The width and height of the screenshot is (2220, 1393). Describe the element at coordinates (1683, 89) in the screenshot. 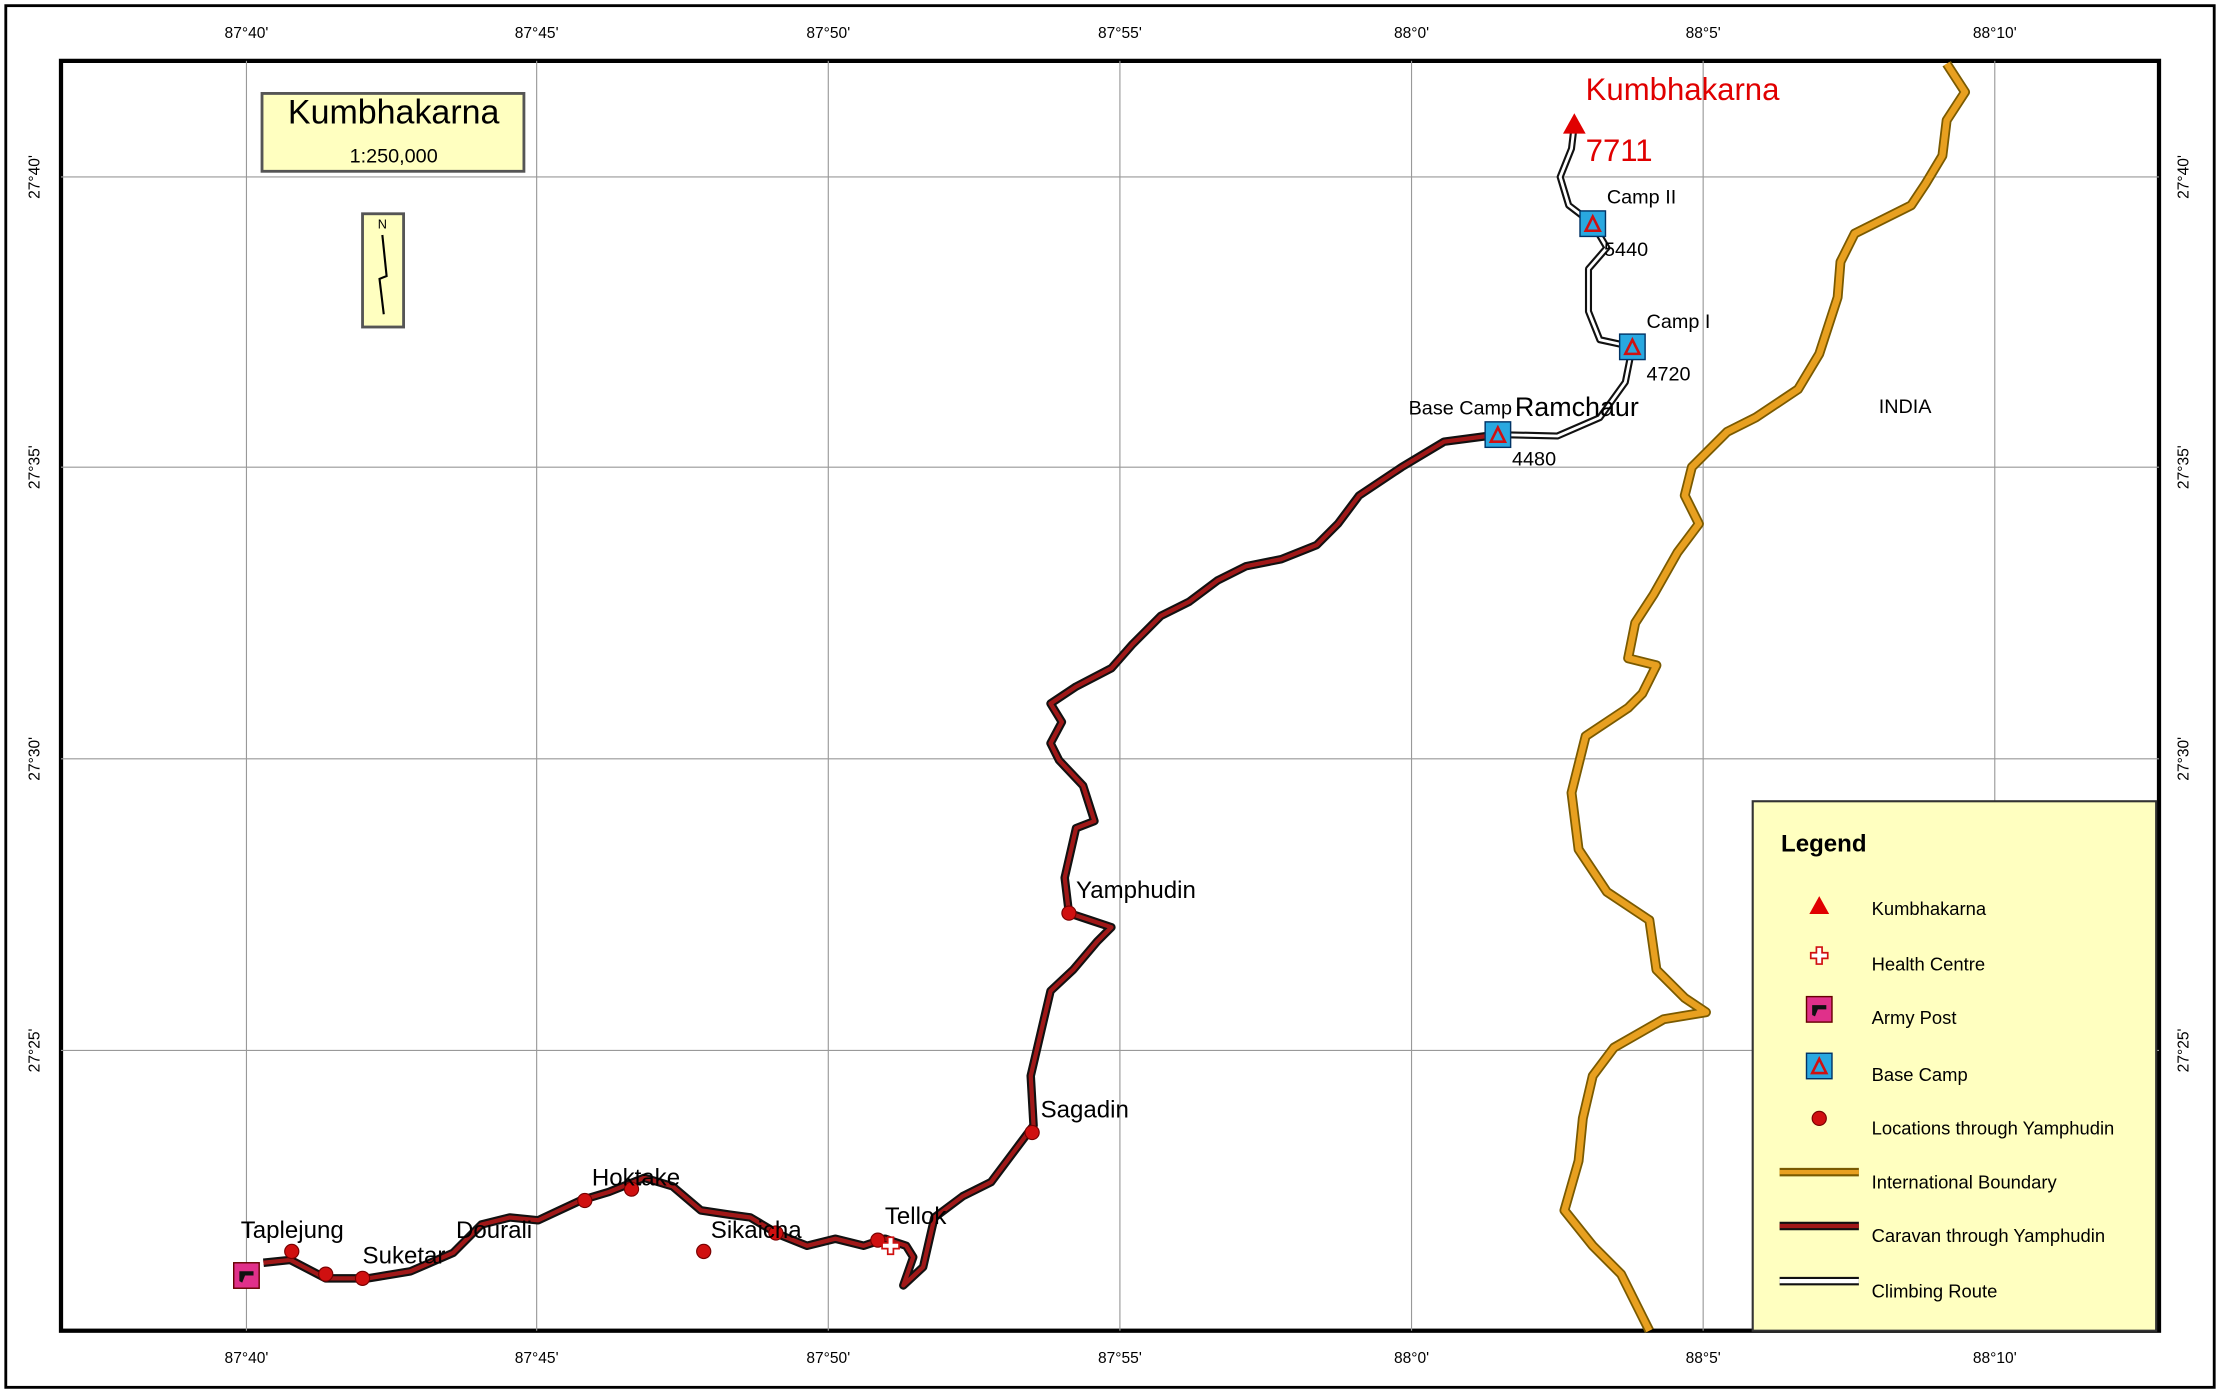

I see `summit-name: Kumbhakarna` at that location.